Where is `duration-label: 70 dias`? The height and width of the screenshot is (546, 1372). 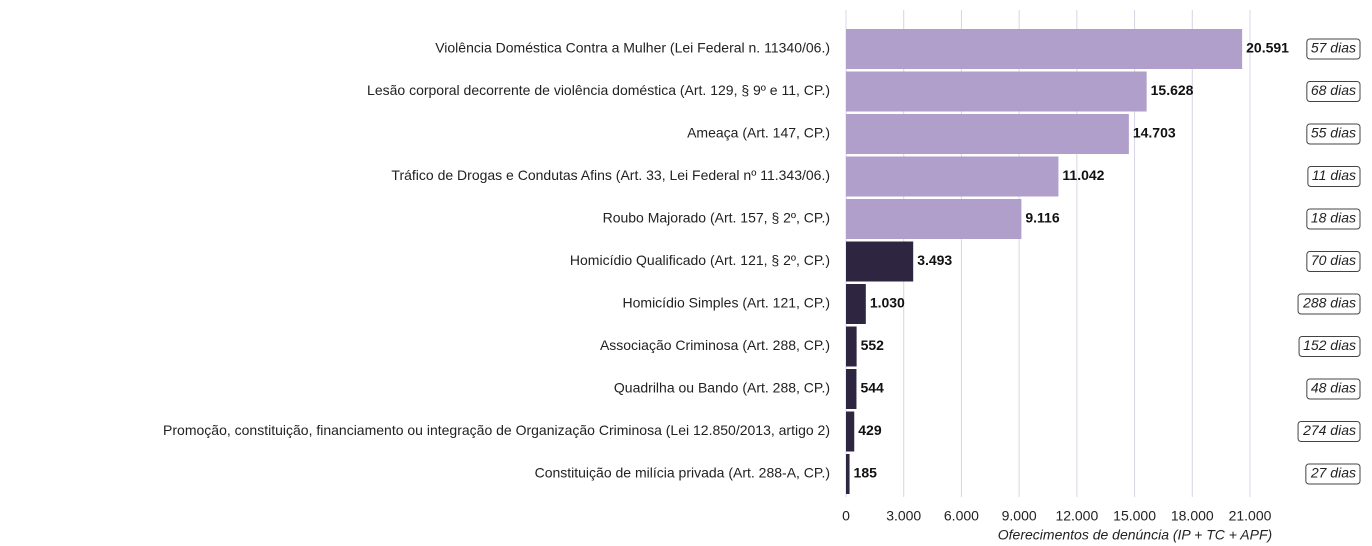 duration-label: 70 dias is located at coordinates (1333, 260).